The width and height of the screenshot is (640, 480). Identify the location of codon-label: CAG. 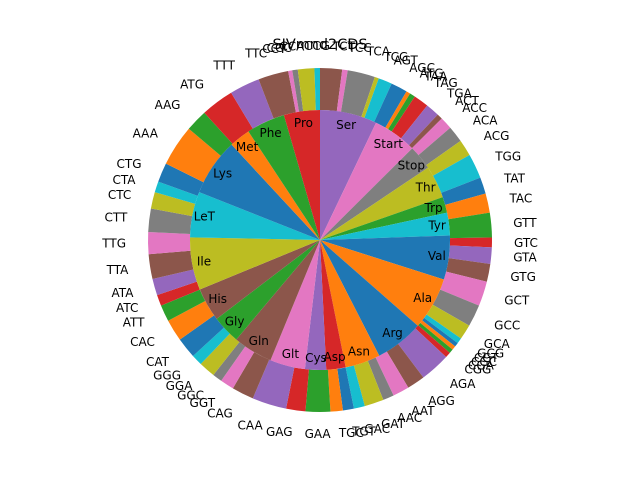
(220, 413).